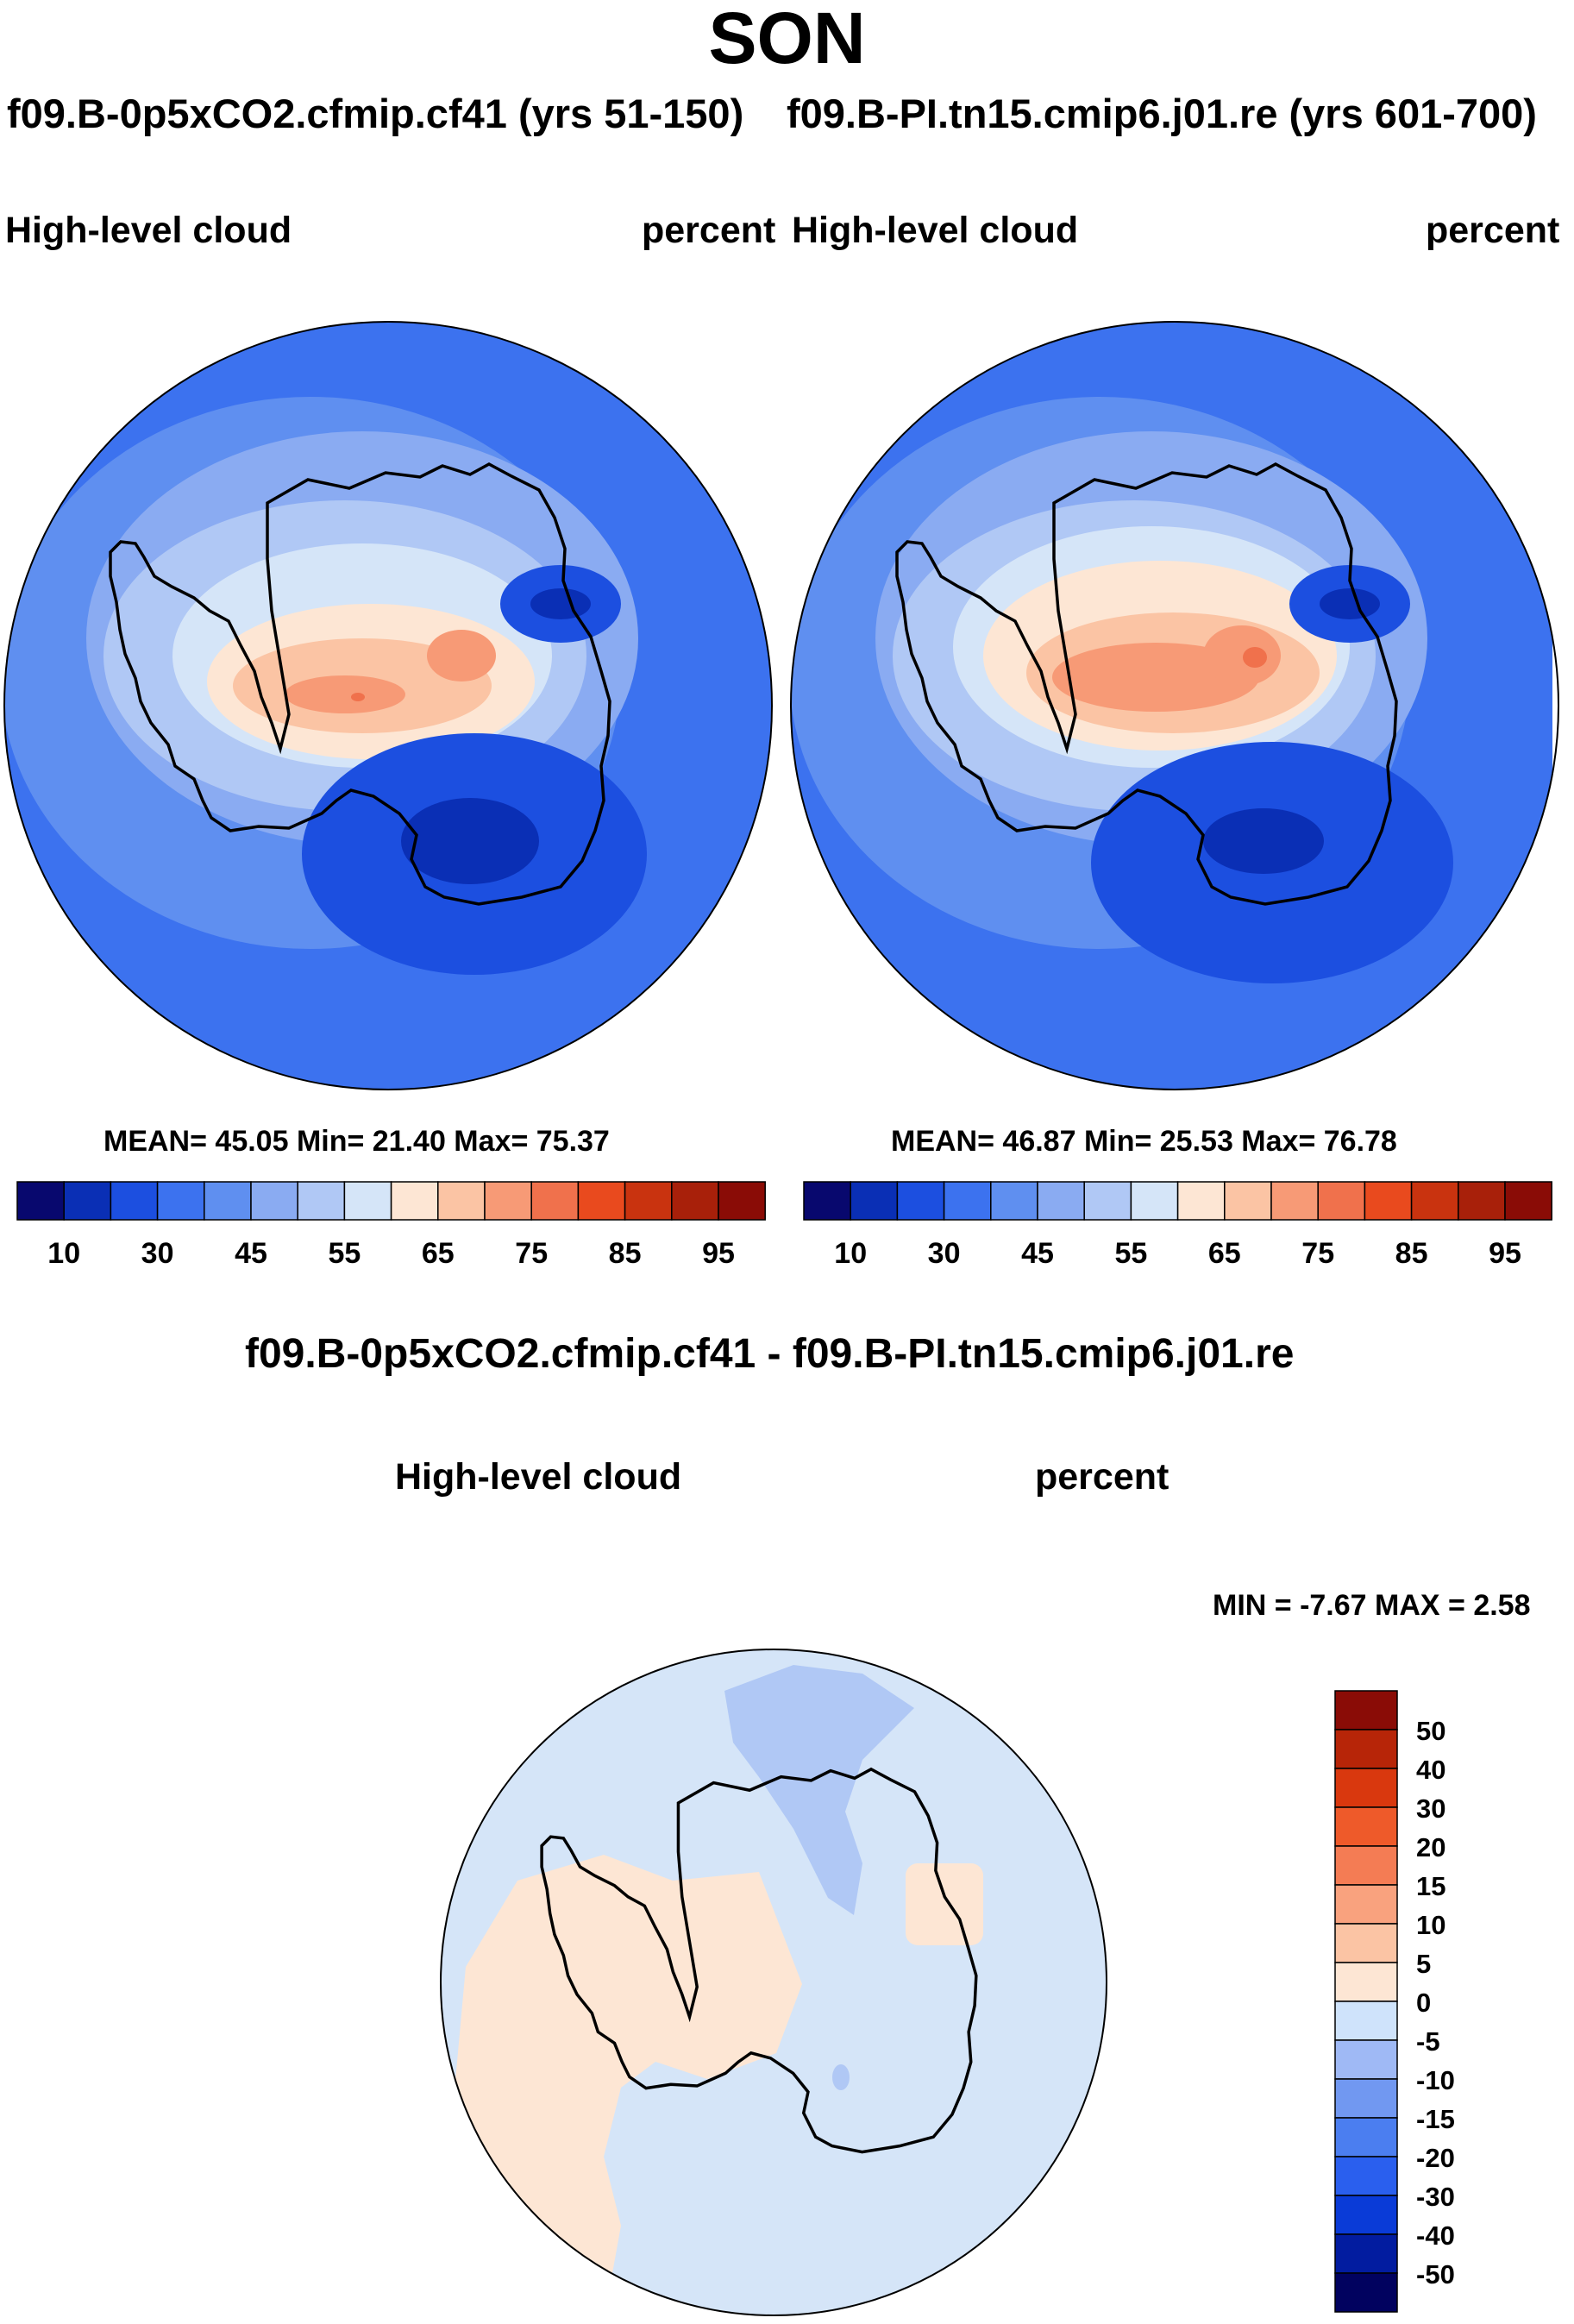  Describe the element at coordinates (1424, 2003) in the screenshot. I see `colorbar-tick-label: 0` at that location.